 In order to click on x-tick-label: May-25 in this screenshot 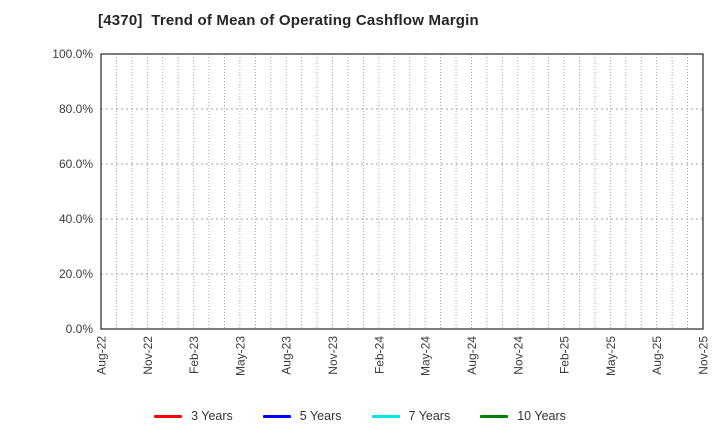, I will do `click(611, 356)`.